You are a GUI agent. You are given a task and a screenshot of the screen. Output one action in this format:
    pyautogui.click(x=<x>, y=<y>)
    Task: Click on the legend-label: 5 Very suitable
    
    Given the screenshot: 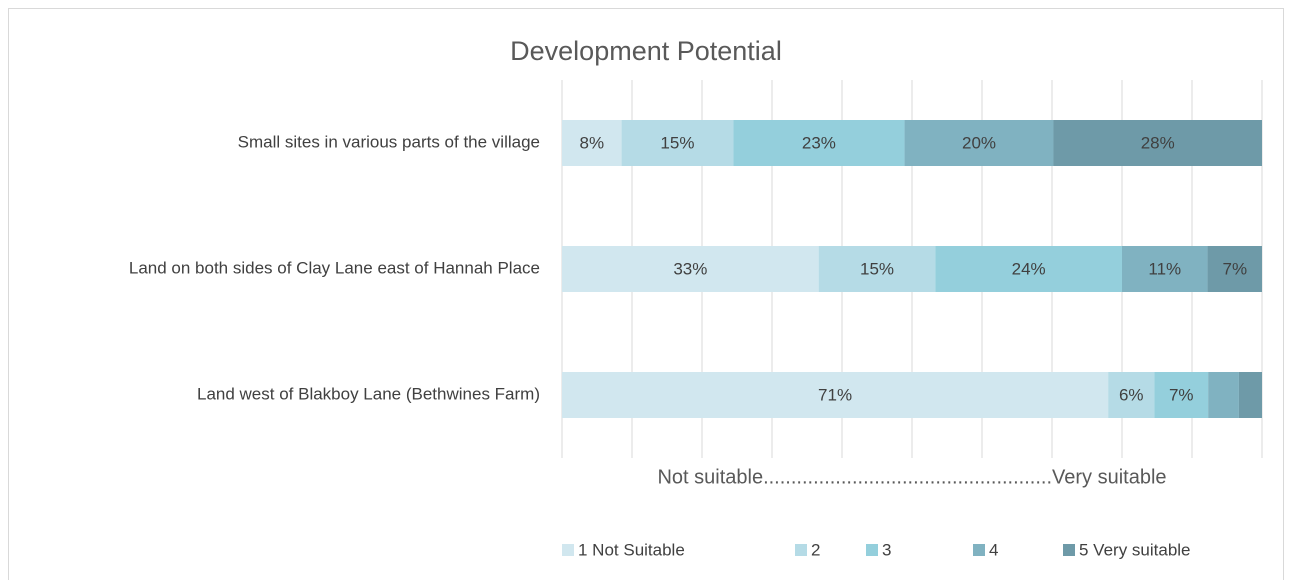 What is the action you would take?
    pyautogui.click(x=1135, y=549)
    